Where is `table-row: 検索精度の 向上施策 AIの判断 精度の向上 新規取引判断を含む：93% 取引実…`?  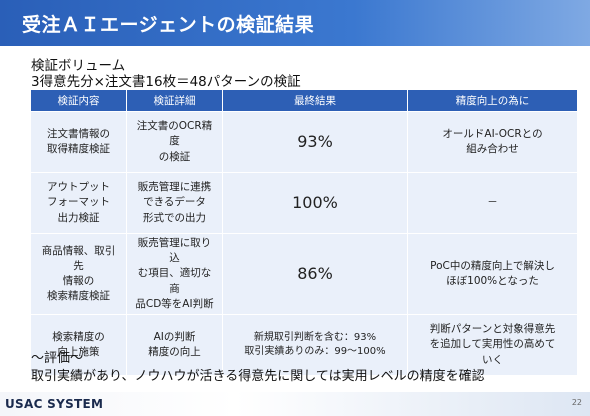 table-row: 検索精度の 向上施策 AIの判断 精度の向上 新規取引判断を含む：93% 取引実… is located at coordinates (304, 345).